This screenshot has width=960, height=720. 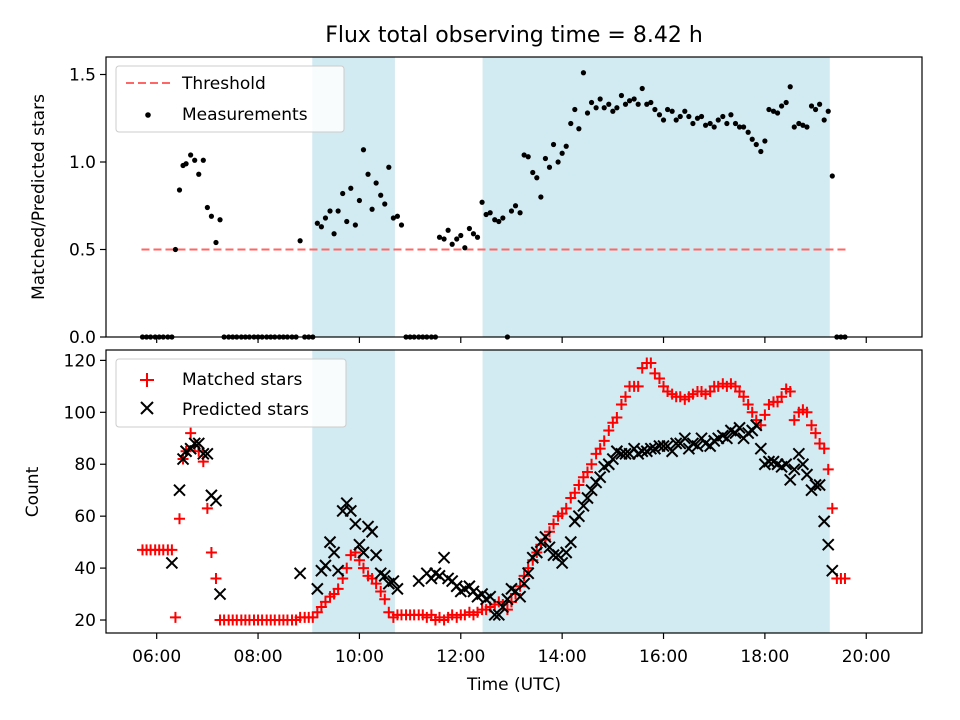 I want to click on bottom-y-ticks: 20 40 60 80 100 120, so click(x=85, y=491).